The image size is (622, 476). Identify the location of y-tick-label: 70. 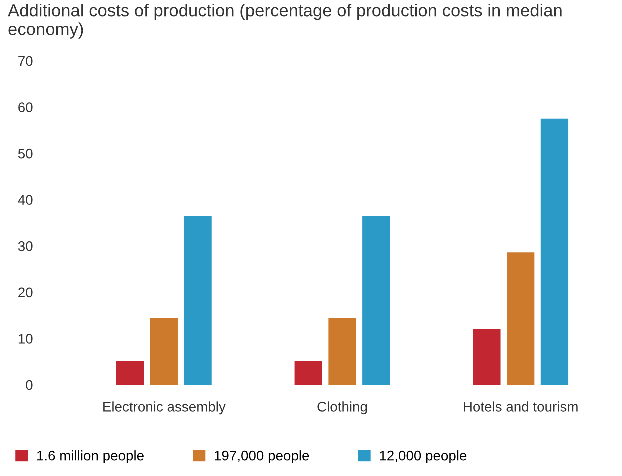
(25, 61).